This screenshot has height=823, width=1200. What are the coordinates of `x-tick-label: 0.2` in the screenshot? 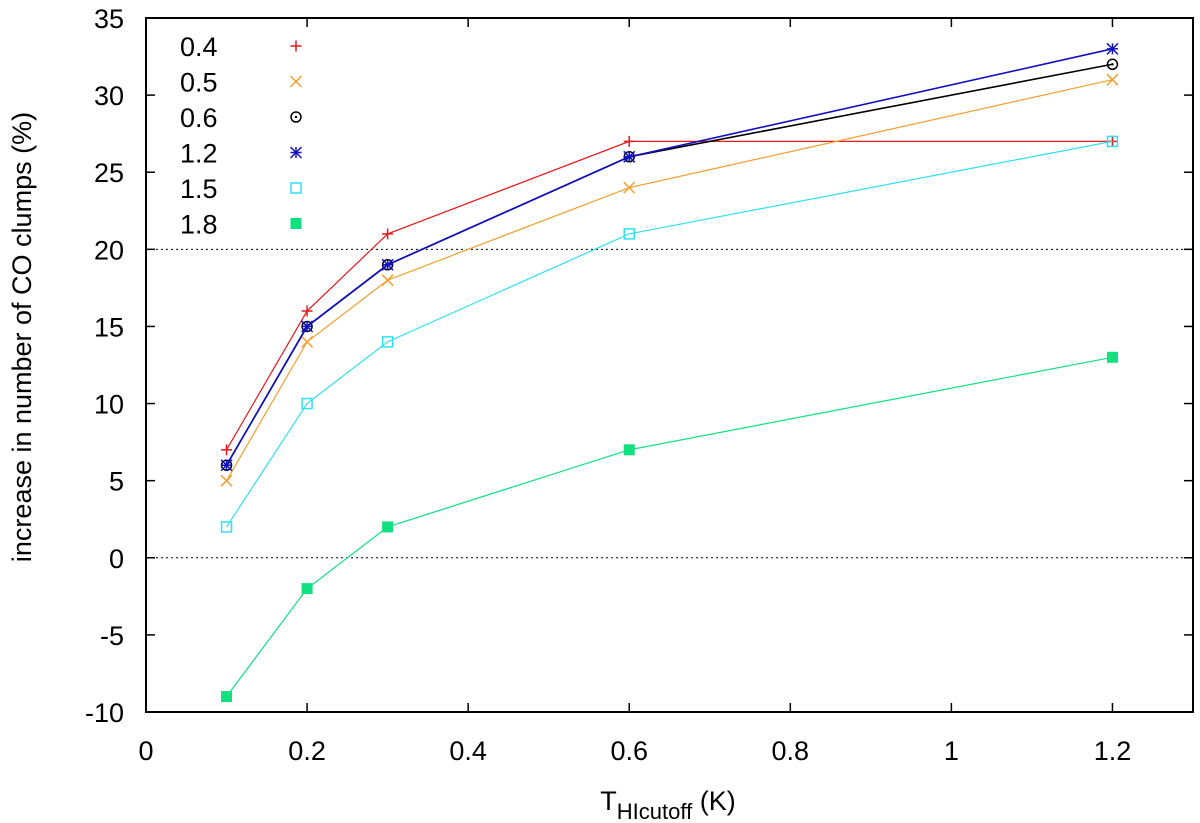 It's located at (307, 751).